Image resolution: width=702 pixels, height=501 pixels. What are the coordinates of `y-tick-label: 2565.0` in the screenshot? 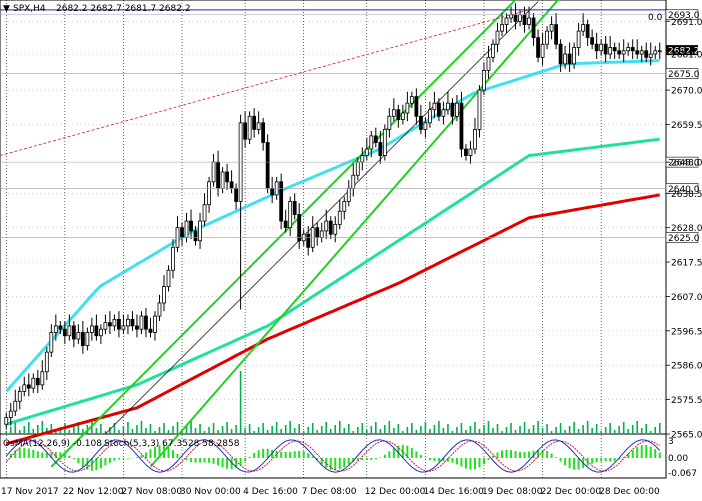 It's located at (686, 436).